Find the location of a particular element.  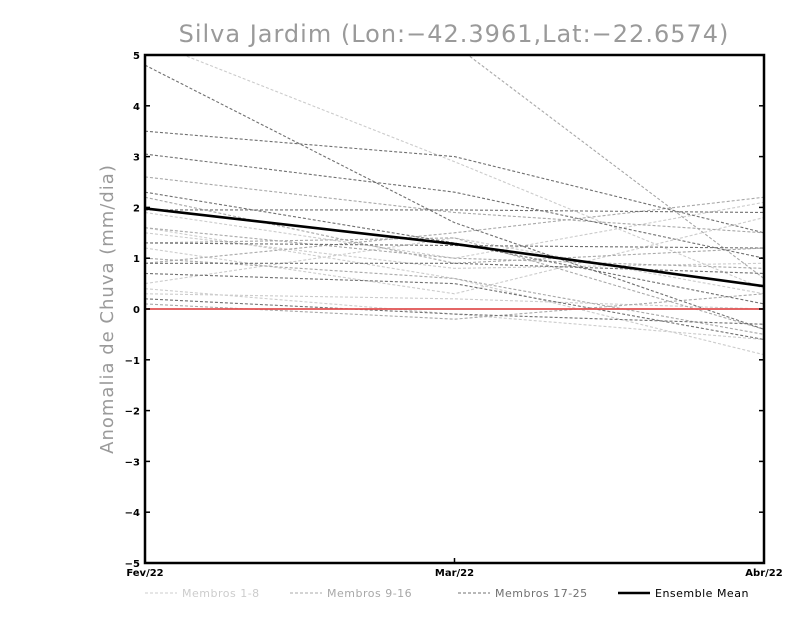

legend-label: Ensemble Mean is located at coordinates (702, 593).